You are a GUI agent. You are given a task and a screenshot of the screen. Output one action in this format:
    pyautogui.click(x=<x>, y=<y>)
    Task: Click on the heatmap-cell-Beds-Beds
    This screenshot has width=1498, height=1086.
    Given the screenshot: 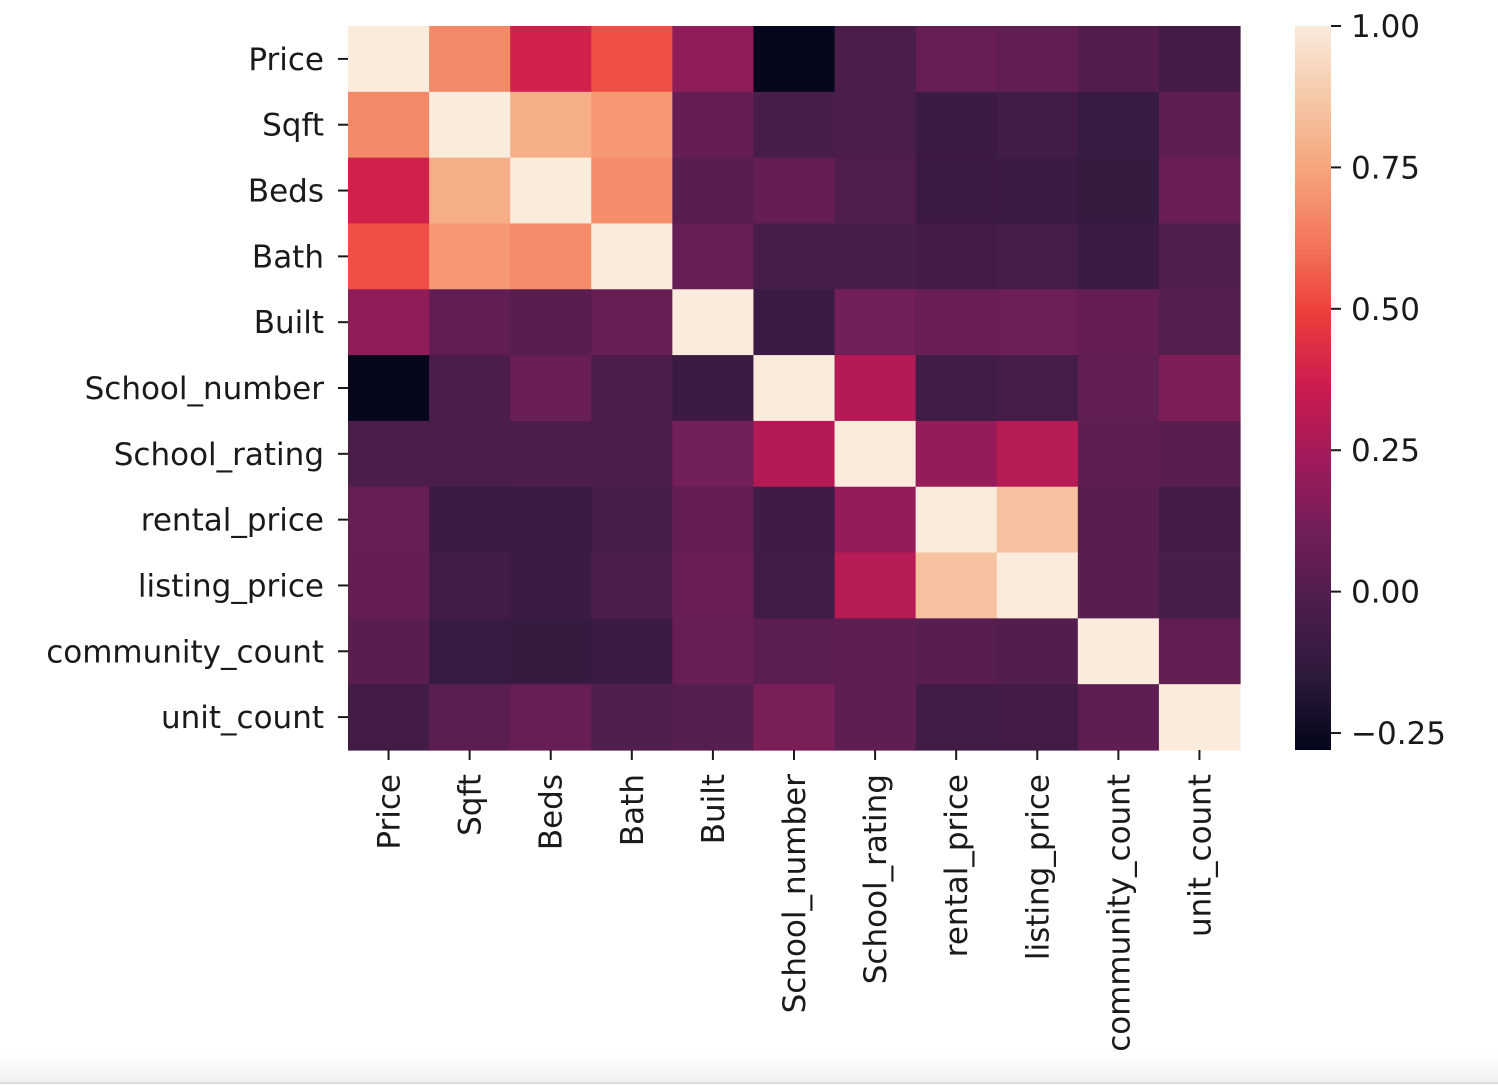 What is the action you would take?
    pyautogui.click(x=551, y=191)
    